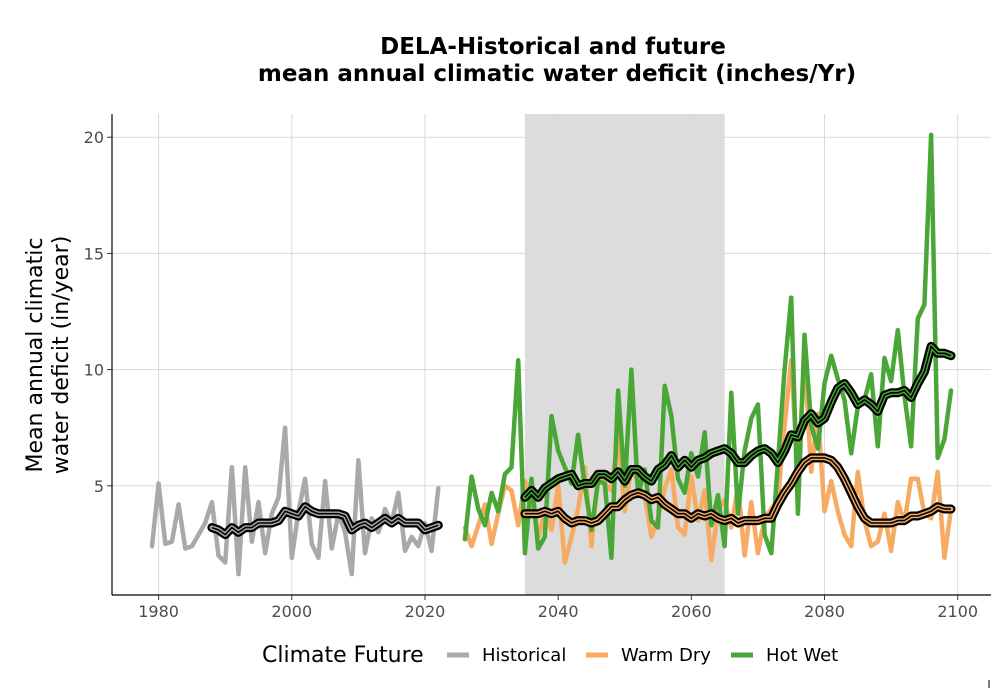  I want to click on y-axis-label-line2: water deficit (in/year), so click(61, 355).